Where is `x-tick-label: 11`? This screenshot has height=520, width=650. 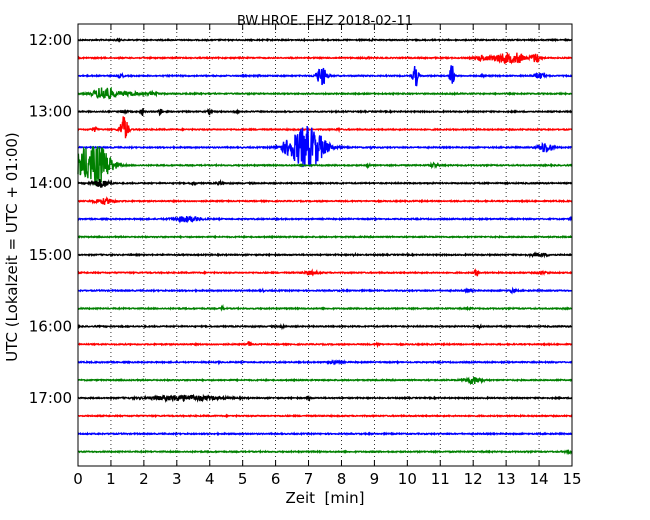
x-tick-label: 11 is located at coordinates (440, 479).